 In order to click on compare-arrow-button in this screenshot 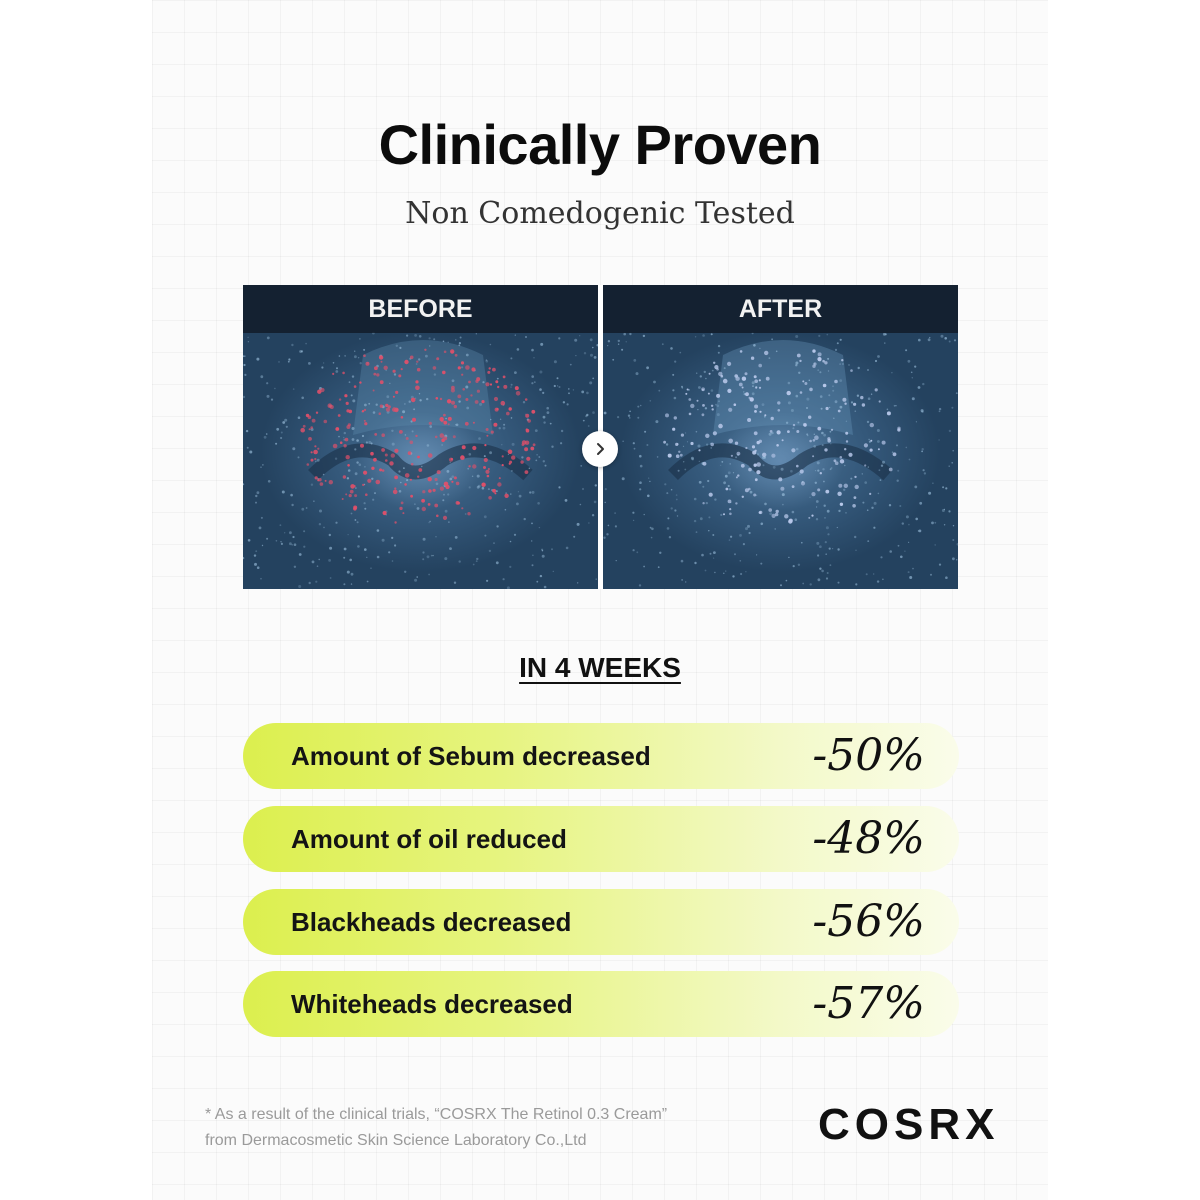, I will do `click(600, 449)`.